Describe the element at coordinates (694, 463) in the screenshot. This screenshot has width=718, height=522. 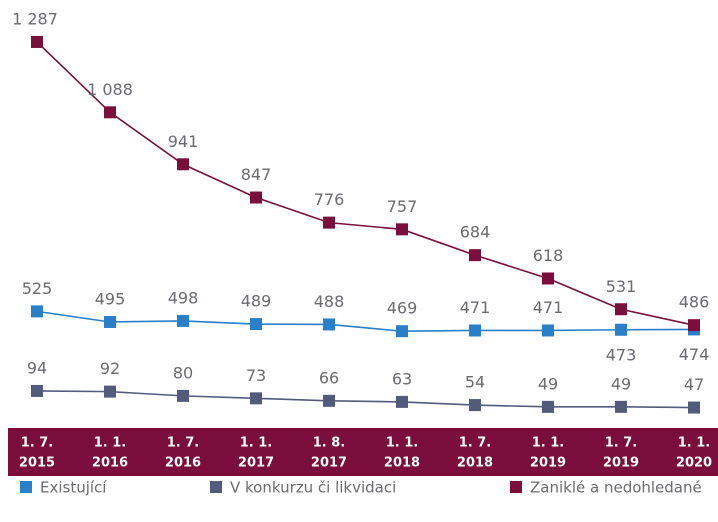
I see `x-tick-label: 2020` at that location.